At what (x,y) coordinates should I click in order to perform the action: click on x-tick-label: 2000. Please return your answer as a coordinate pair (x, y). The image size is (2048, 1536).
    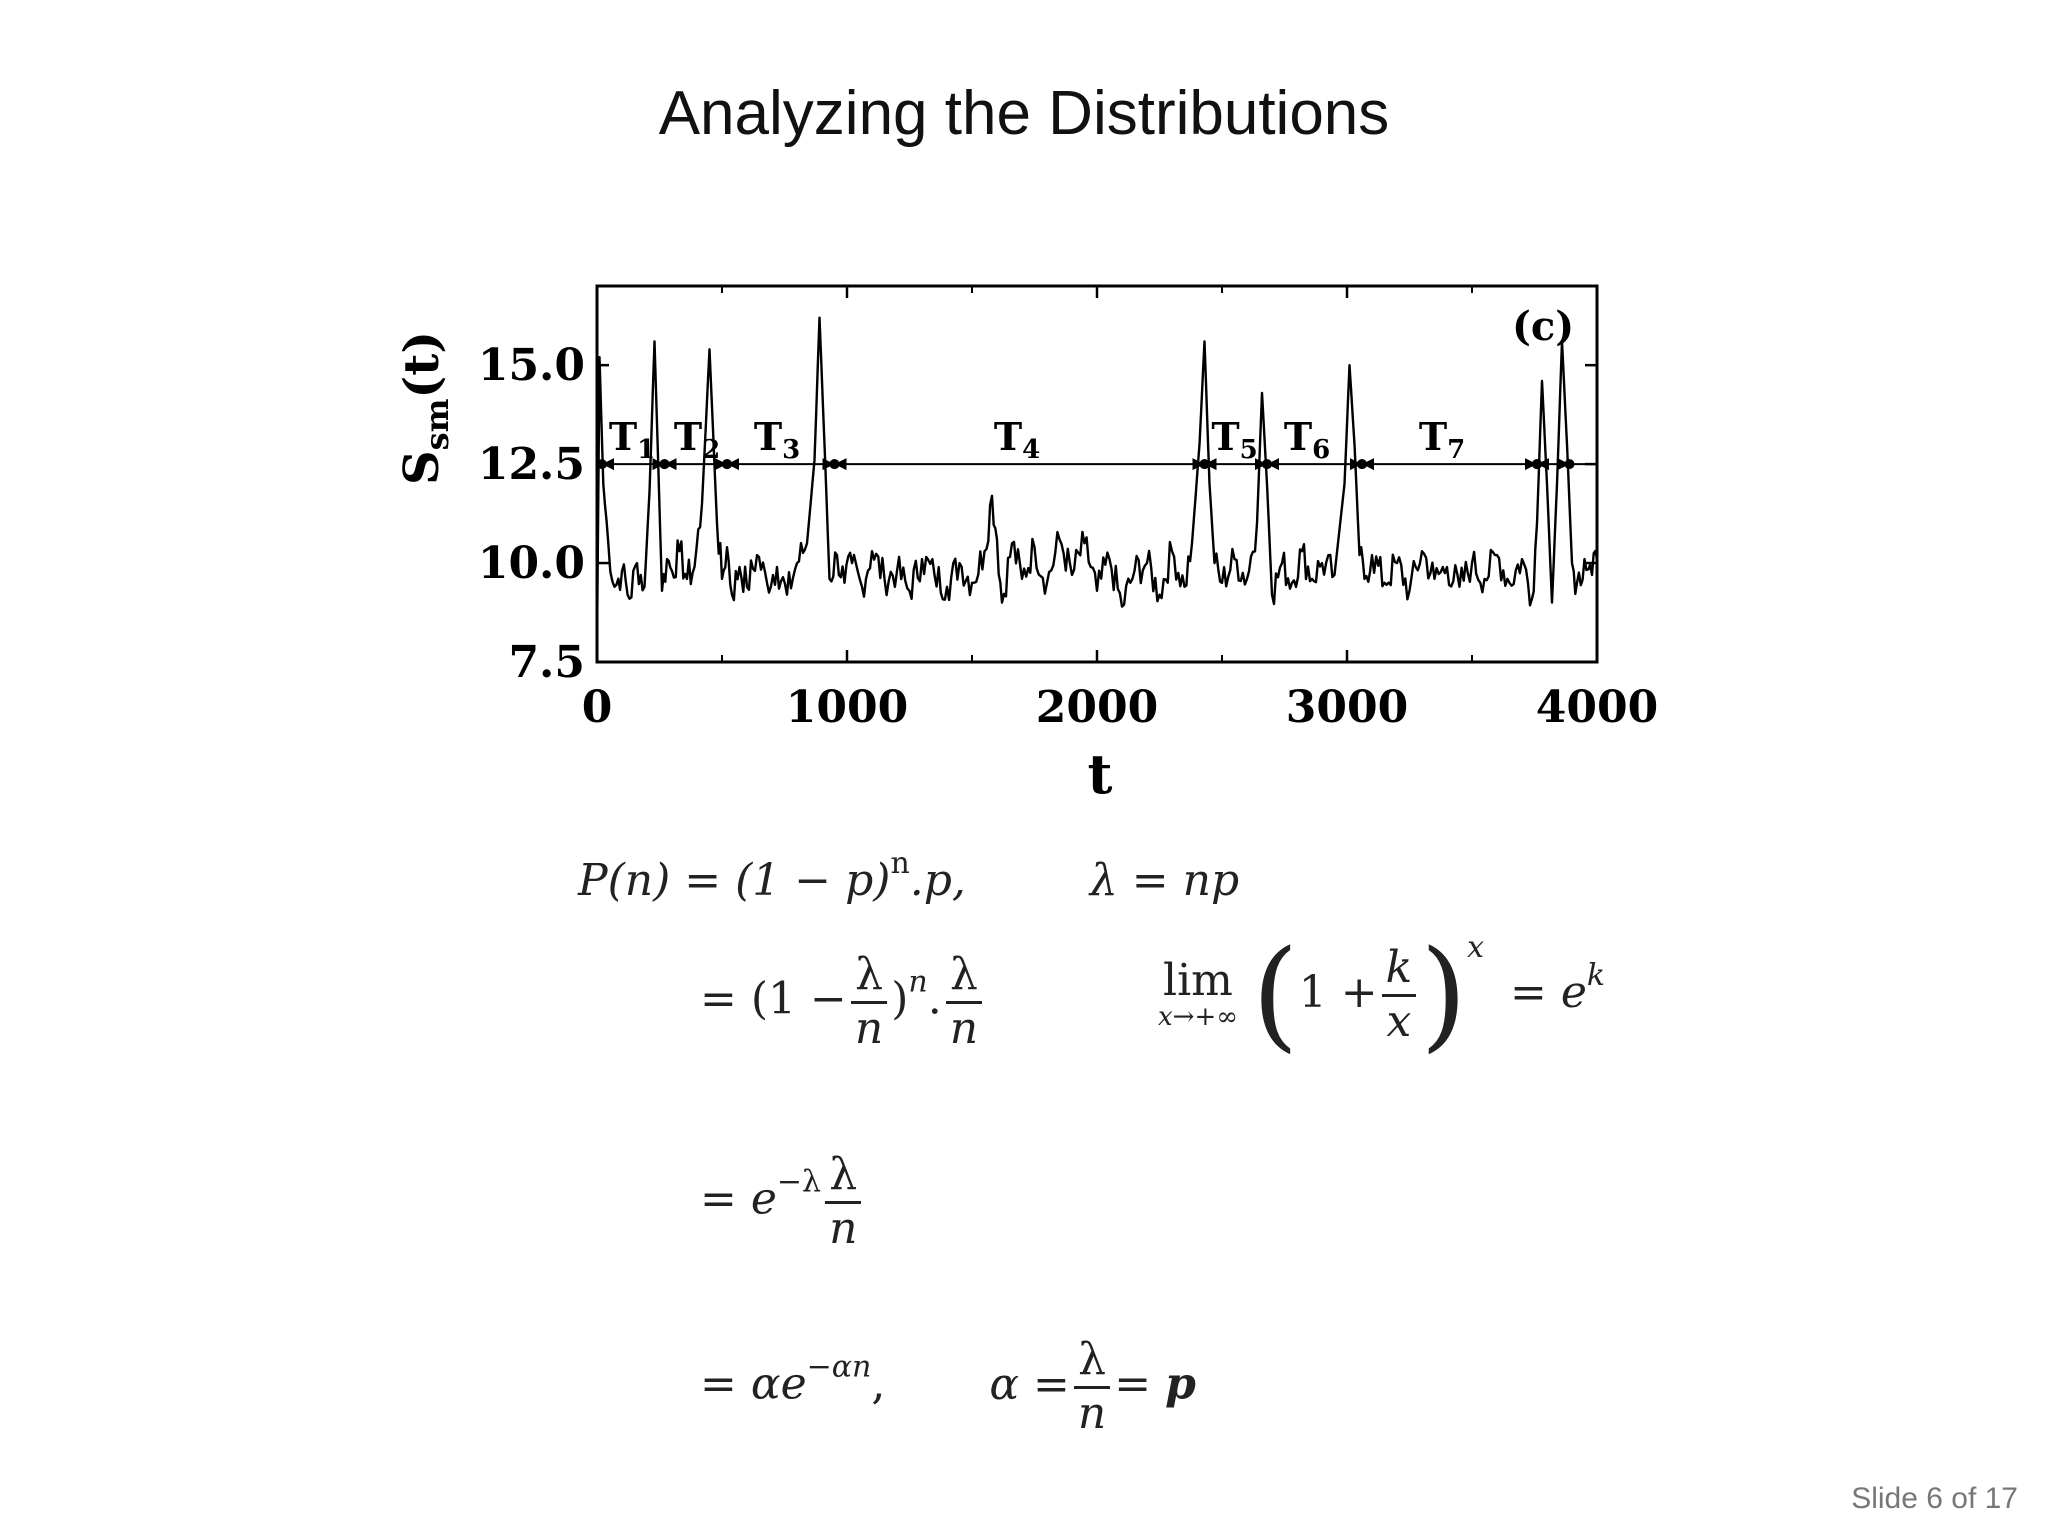
    Looking at the image, I should click on (1097, 707).